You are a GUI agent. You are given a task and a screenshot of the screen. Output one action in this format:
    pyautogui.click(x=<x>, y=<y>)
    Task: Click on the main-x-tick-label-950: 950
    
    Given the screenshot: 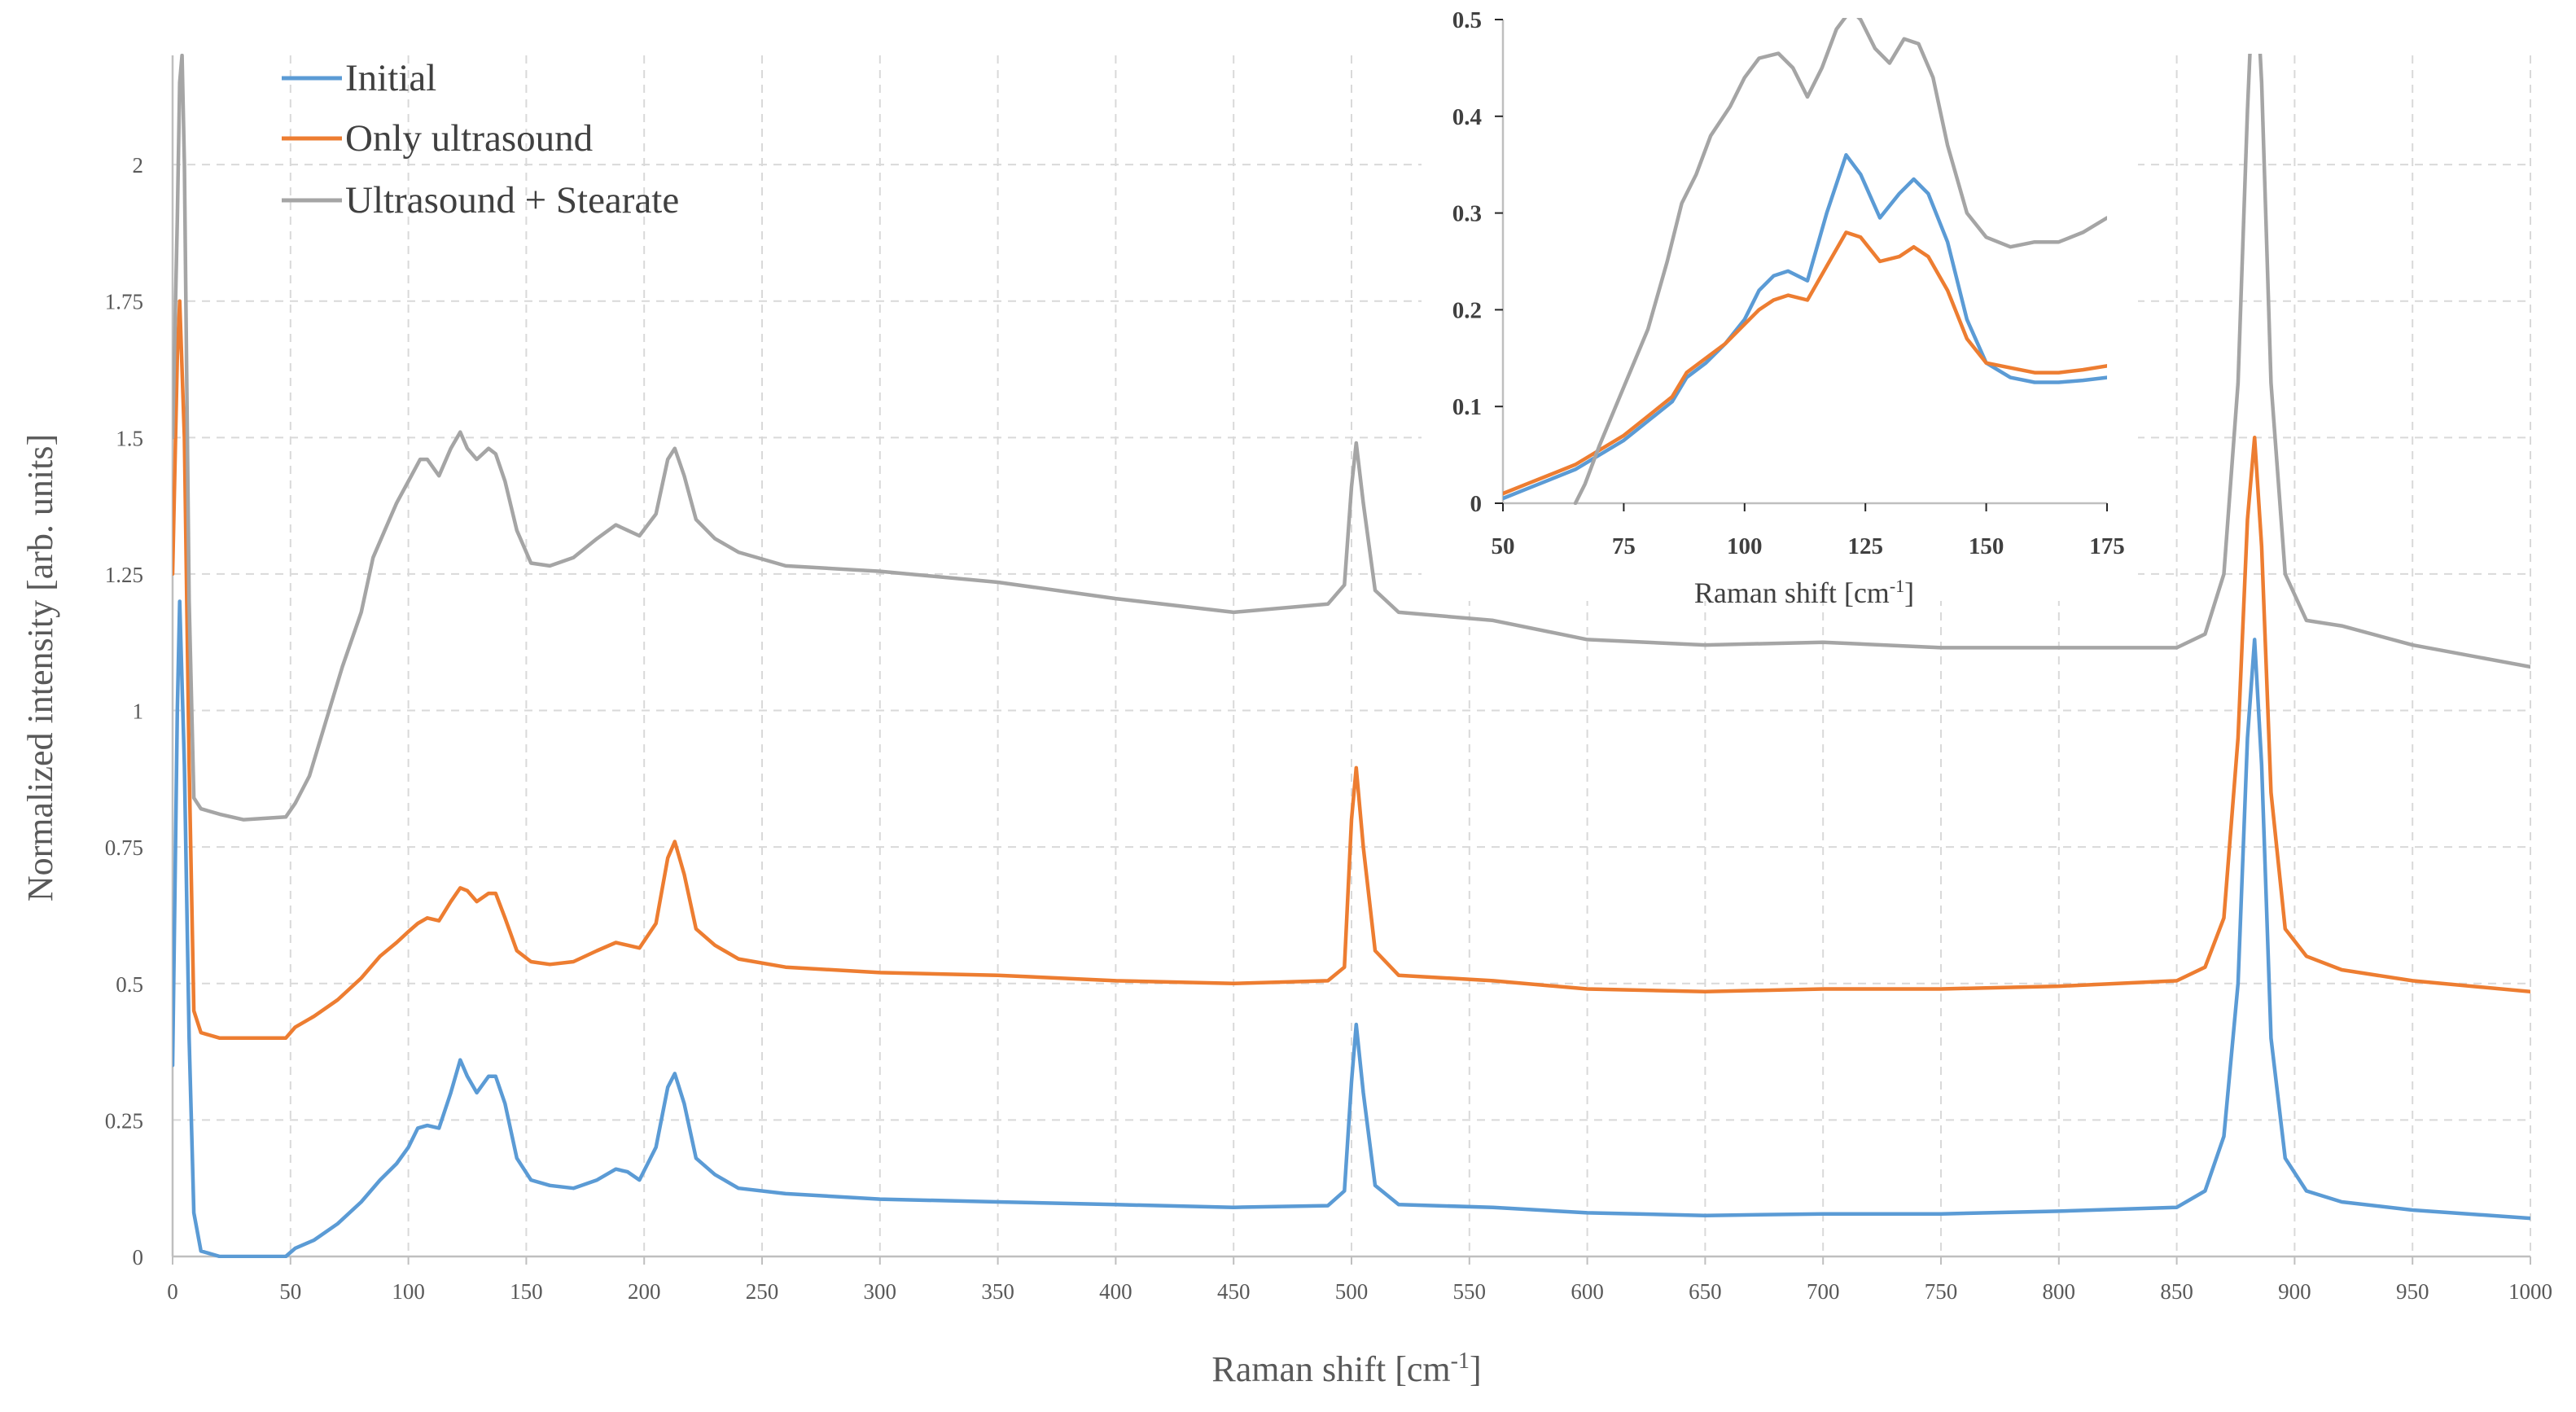 What is the action you would take?
    pyautogui.click(x=2412, y=1291)
    